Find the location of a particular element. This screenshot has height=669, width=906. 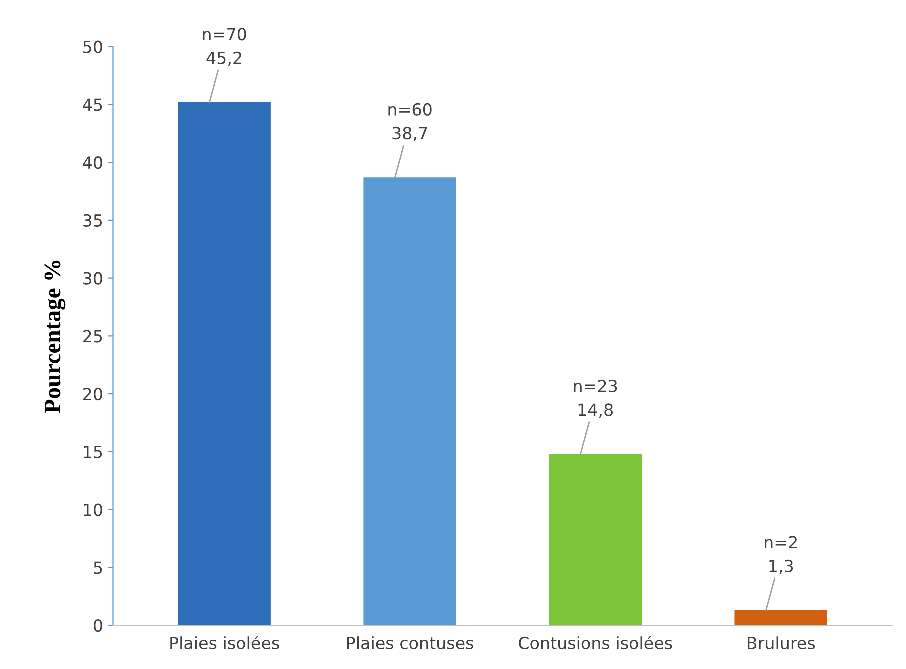

y-tick-label: 30 is located at coordinates (93, 278).